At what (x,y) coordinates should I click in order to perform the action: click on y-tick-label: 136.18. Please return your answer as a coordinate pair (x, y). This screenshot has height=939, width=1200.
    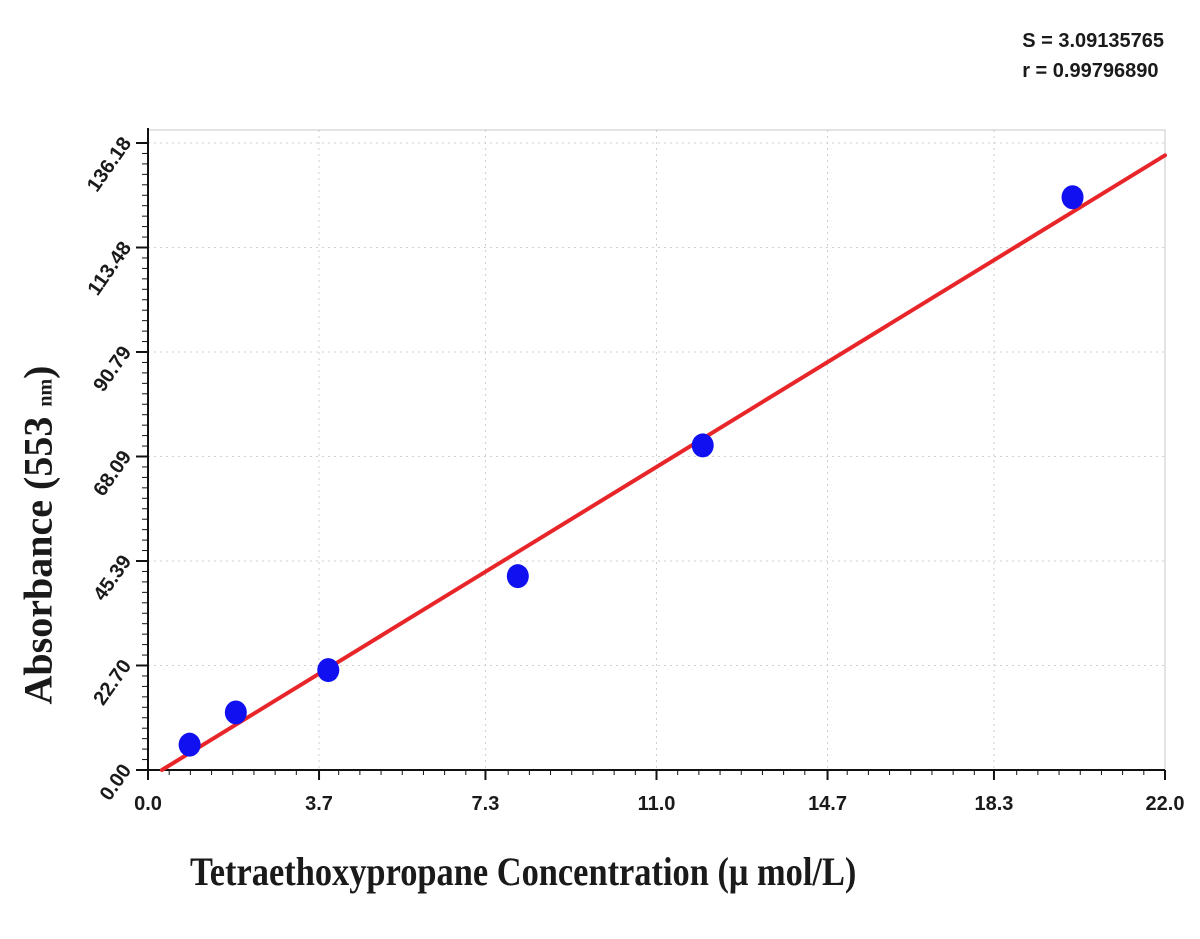
    Looking at the image, I should click on (109, 164).